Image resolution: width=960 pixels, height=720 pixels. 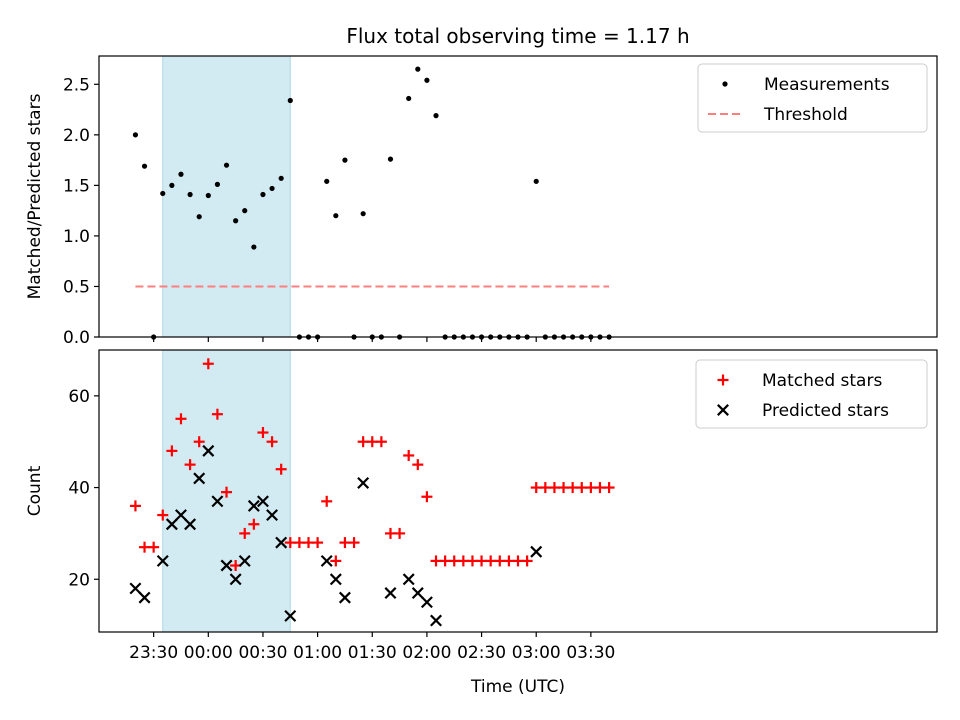 I want to click on top-panel-series-0-point-33-shape, so click(x=436, y=116).